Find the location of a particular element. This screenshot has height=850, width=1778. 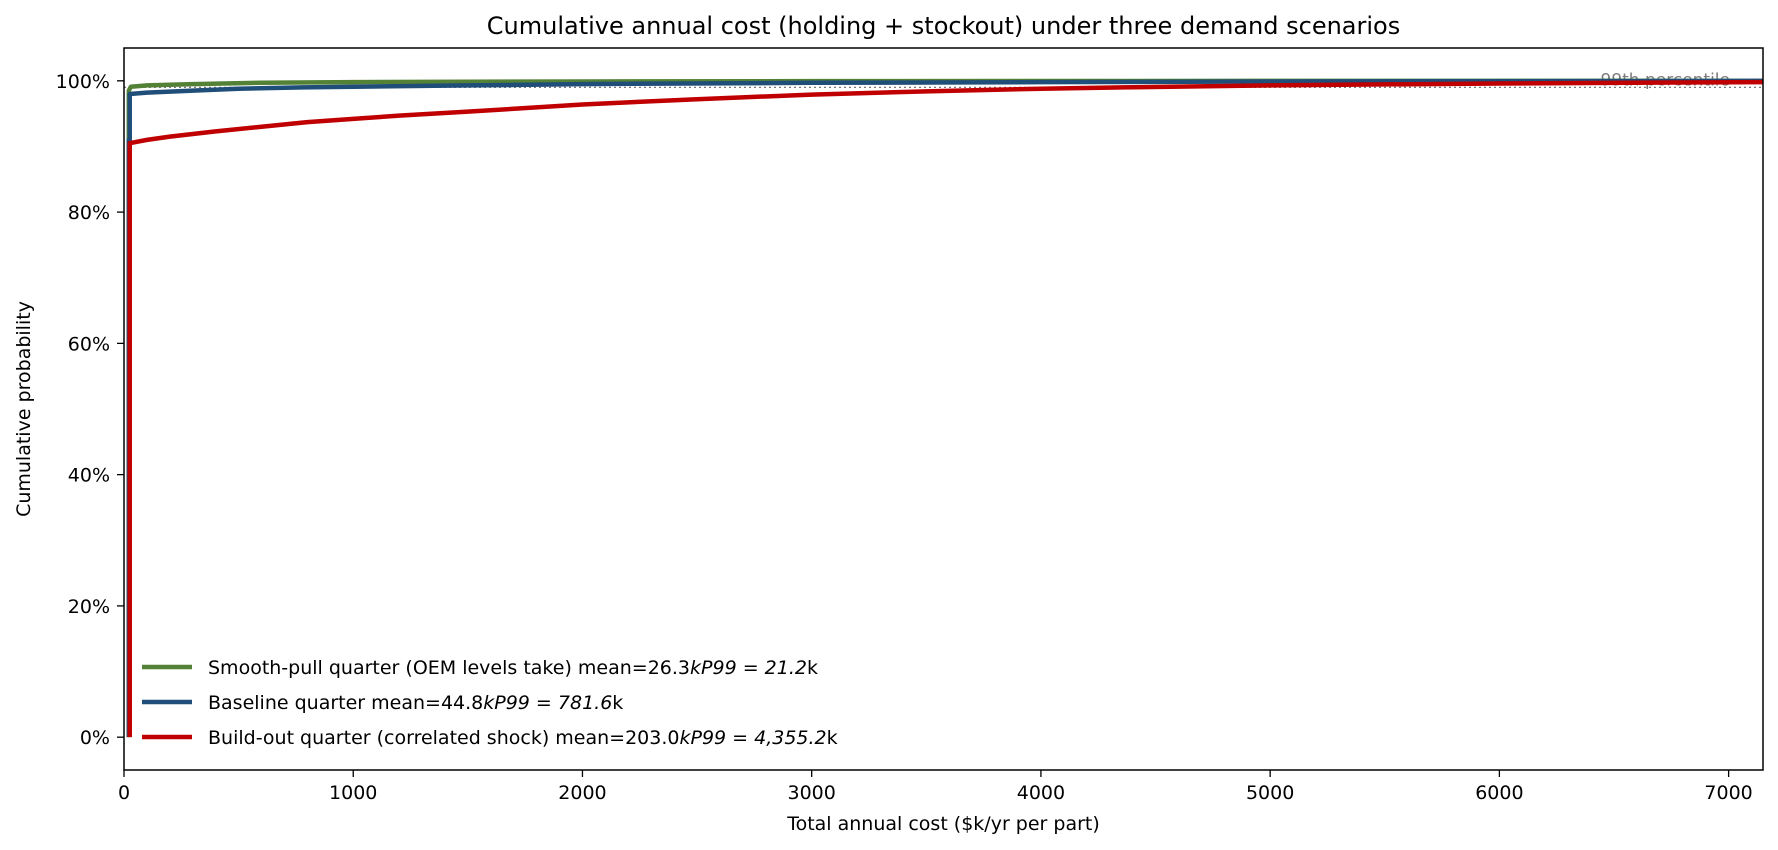

y-tick-label: 0% is located at coordinates (95, 738).